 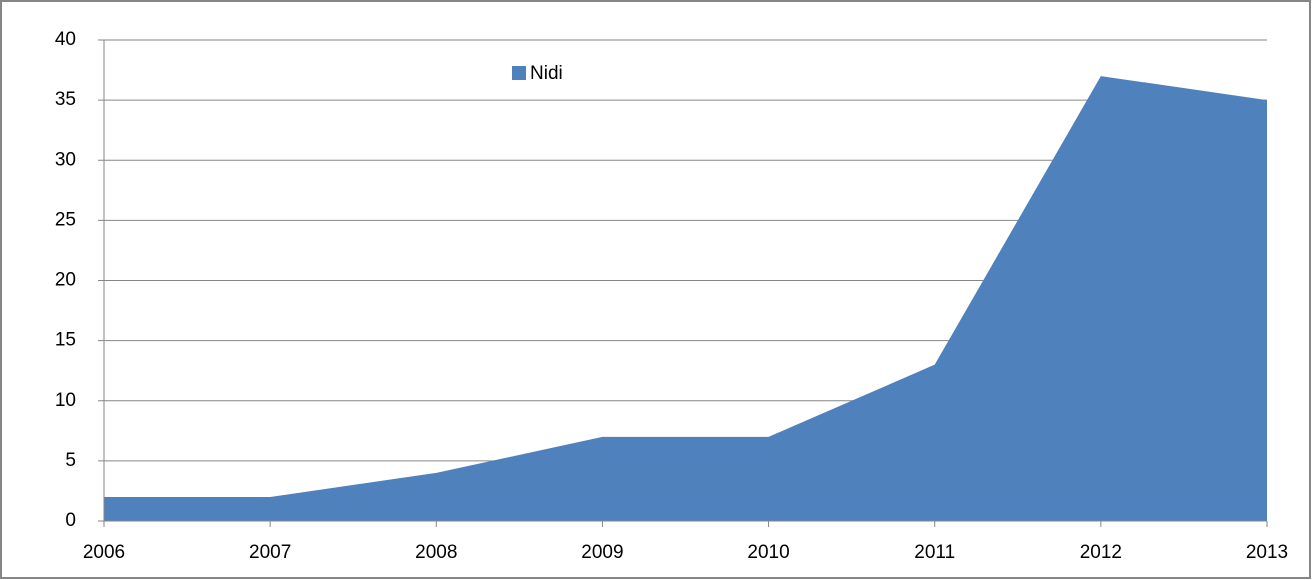 What do you see at coordinates (546, 73) in the screenshot?
I see `legend-label: Nidi` at bounding box center [546, 73].